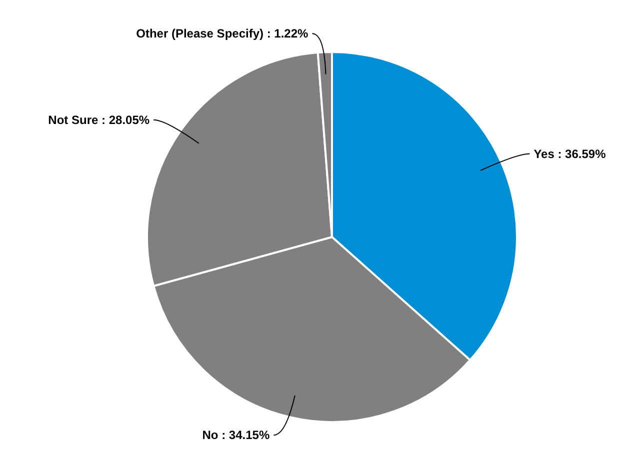 The width and height of the screenshot is (639, 465). Describe the element at coordinates (222, 33) in the screenshot. I see `slice-label: Other (Please Specify) : 1.22%` at that location.